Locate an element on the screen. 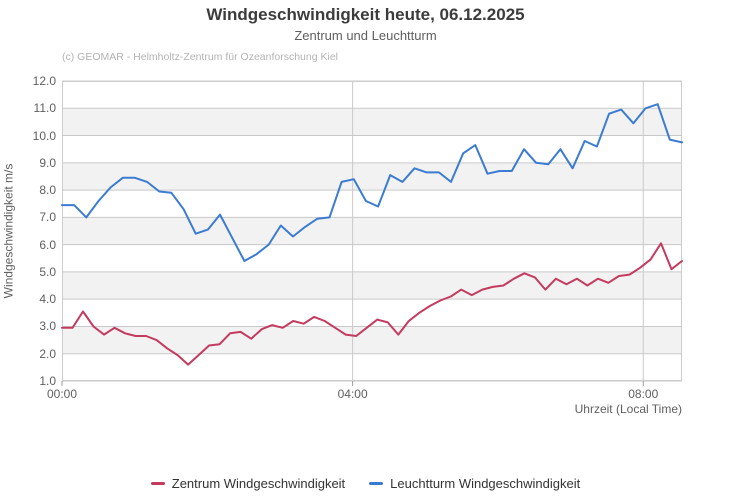  y-tick-label: 11.0 is located at coordinates (44, 108).